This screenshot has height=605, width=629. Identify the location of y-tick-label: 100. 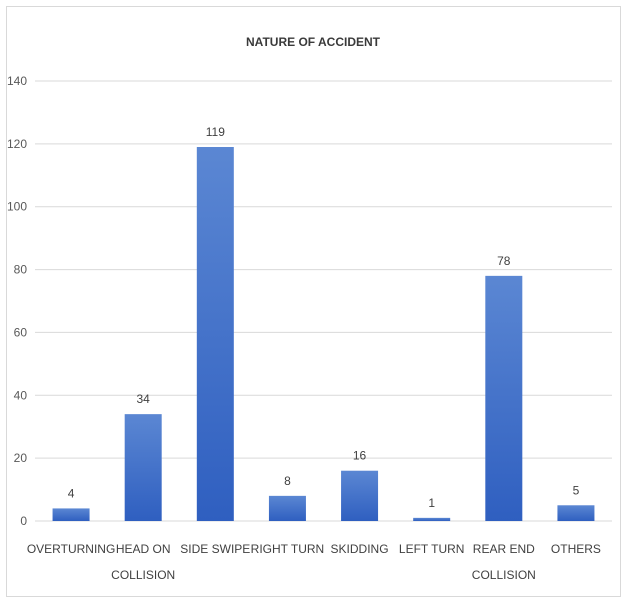
(17, 207).